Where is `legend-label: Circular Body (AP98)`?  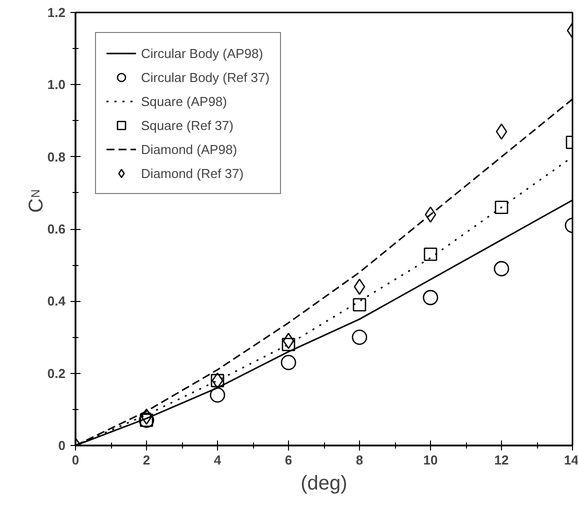 legend-label: Circular Body (AP98) is located at coordinates (202, 53).